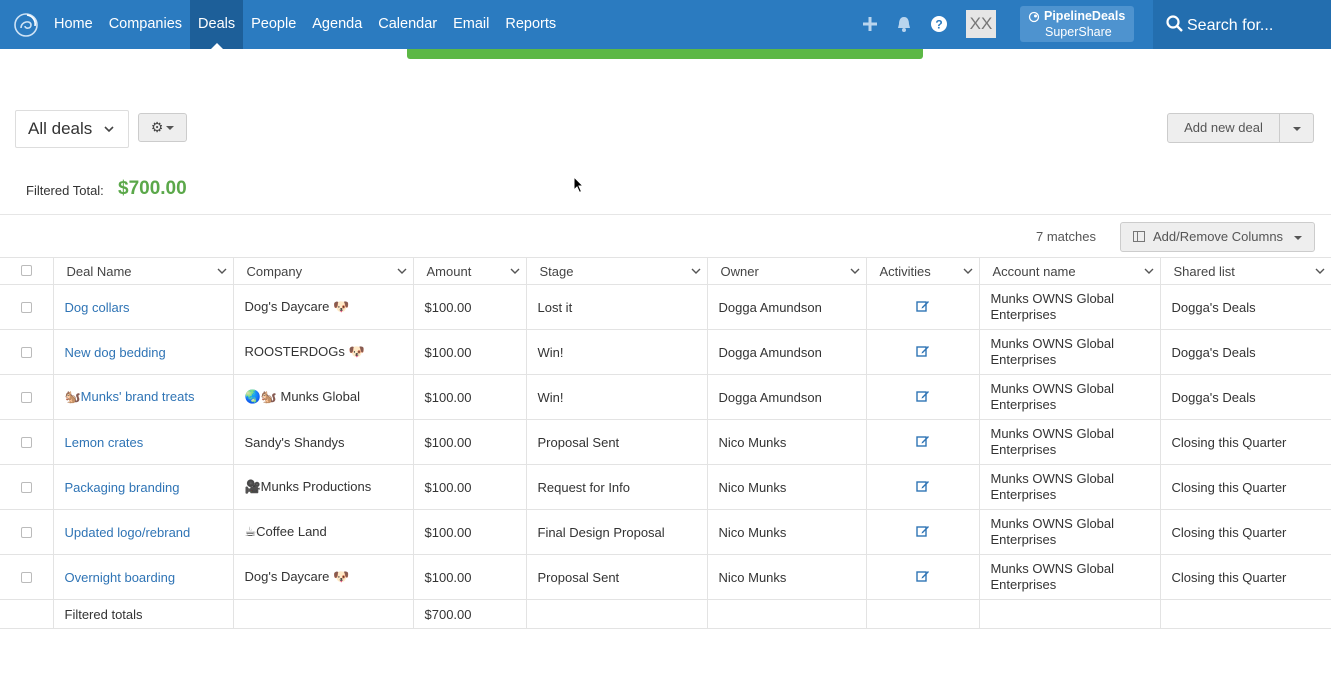 The height and width of the screenshot is (683, 1331). Describe the element at coordinates (120, 577) in the screenshot. I see `deal-name-link: Overnight boarding` at that location.